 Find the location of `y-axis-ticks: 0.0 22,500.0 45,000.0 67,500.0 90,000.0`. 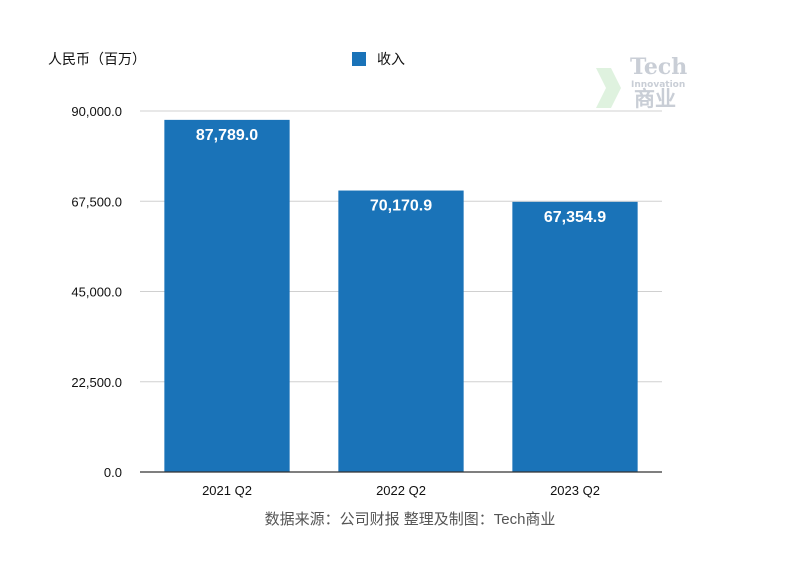

y-axis-ticks: 0.0 22,500.0 45,000.0 67,500.0 90,000.0 is located at coordinates (96, 292).